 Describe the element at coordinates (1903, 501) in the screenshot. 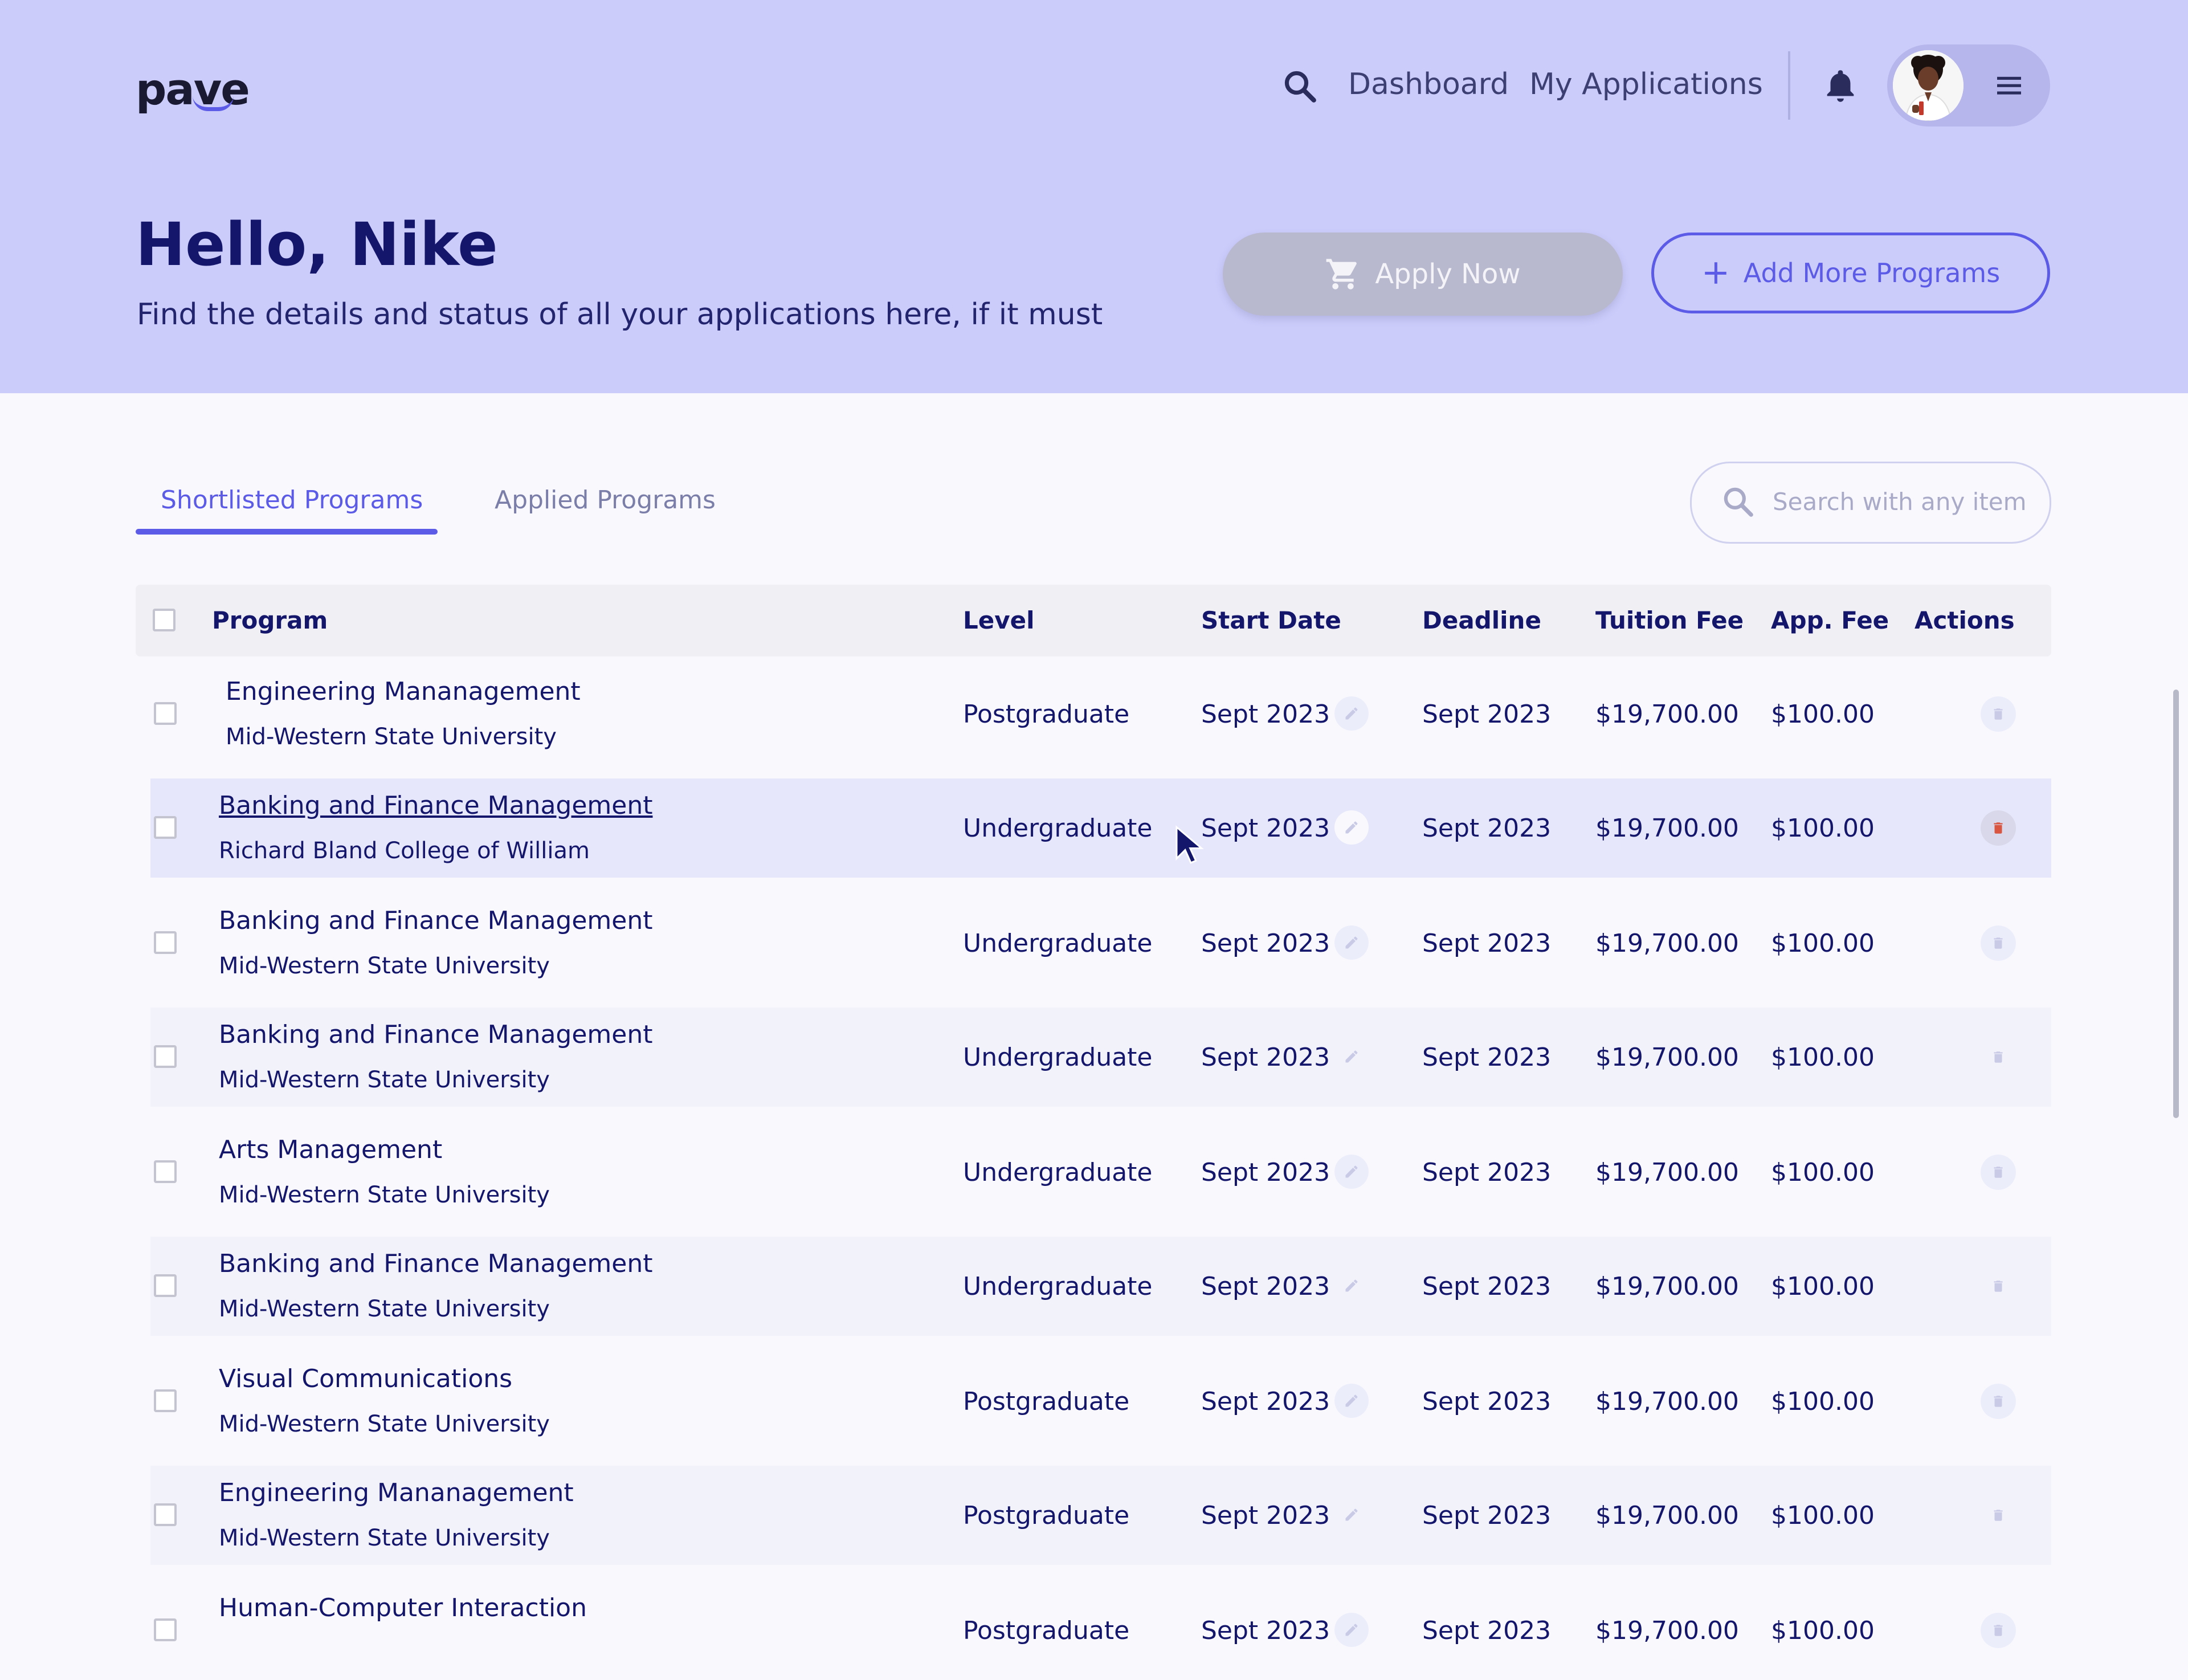

I see `search-input` at that location.